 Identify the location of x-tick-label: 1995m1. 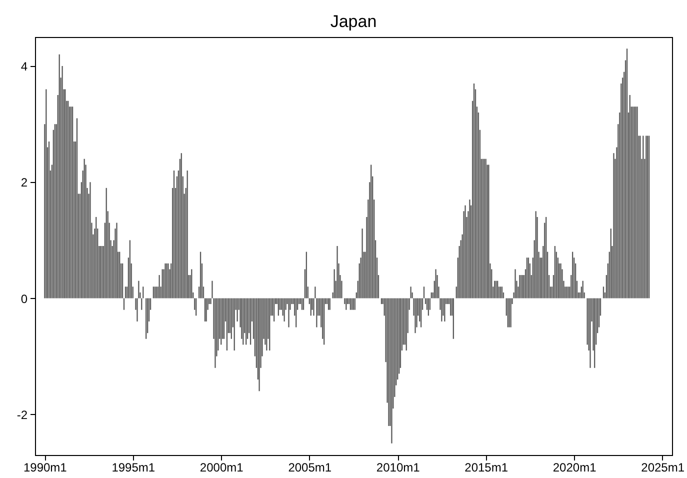
(134, 467).